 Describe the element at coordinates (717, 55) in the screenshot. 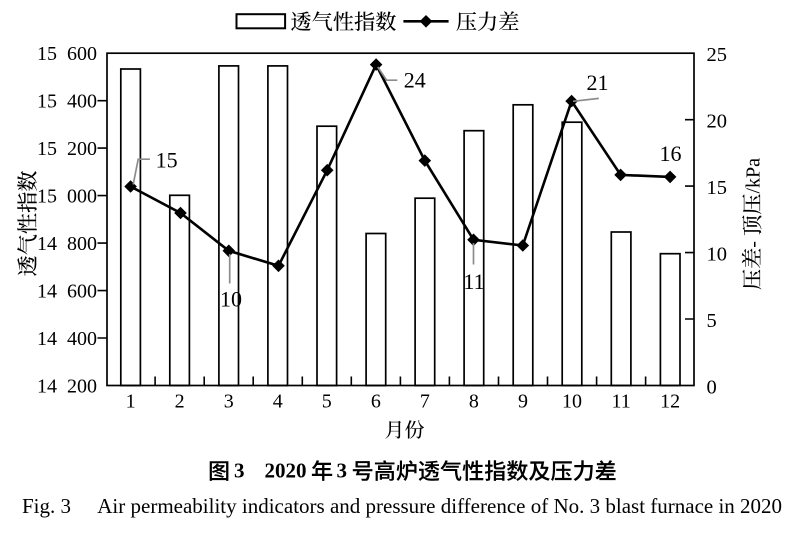

I see `svg-text: 25` at that location.